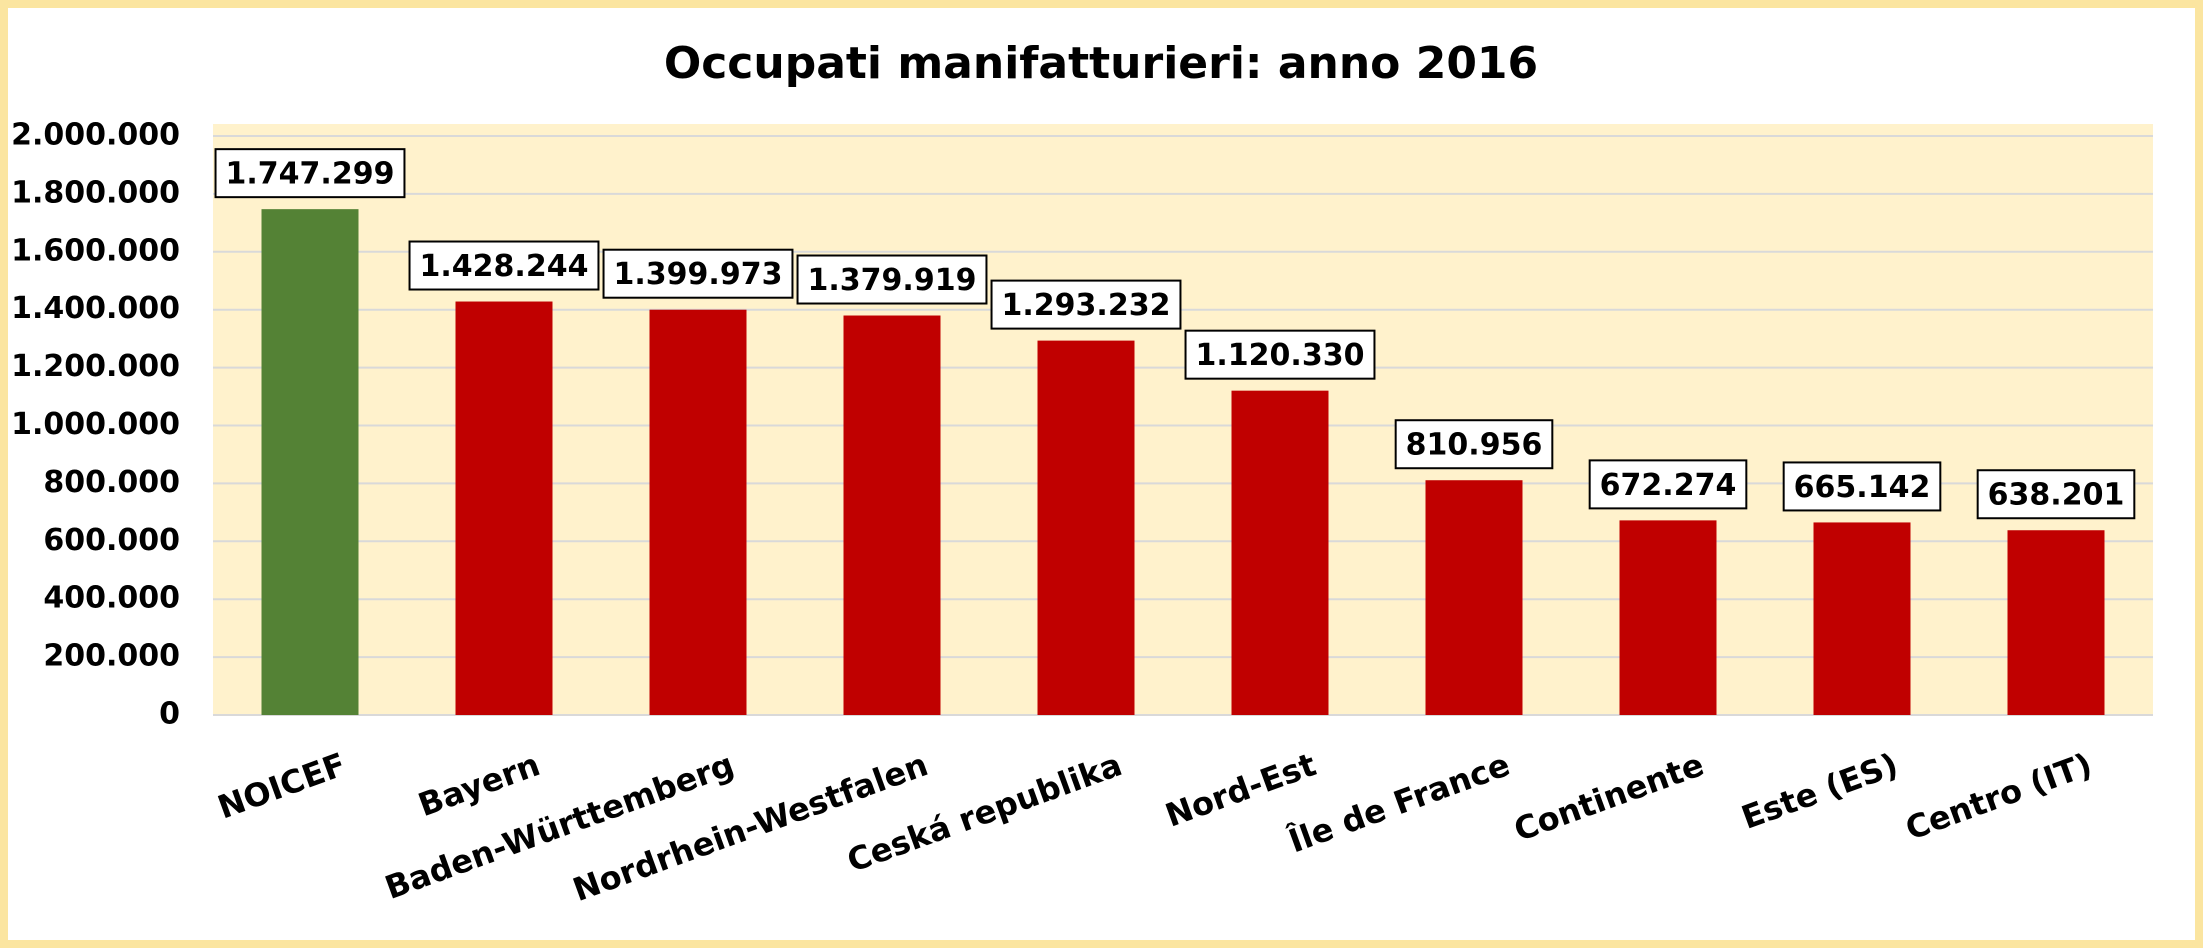  I want to click on y-tick-label: 200.000, so click(111, 656).